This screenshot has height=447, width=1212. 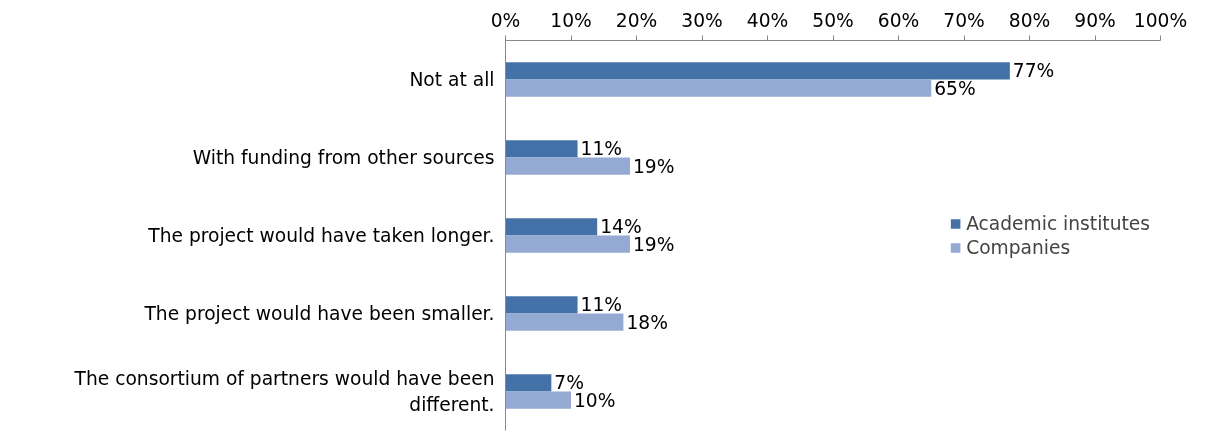 I want to click on x-tick-label: 0%, so click(x=505, y=20).